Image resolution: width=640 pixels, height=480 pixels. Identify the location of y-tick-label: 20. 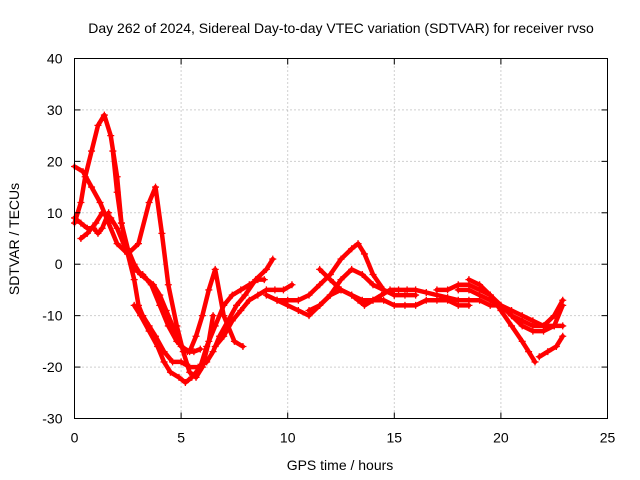
(55, 161).